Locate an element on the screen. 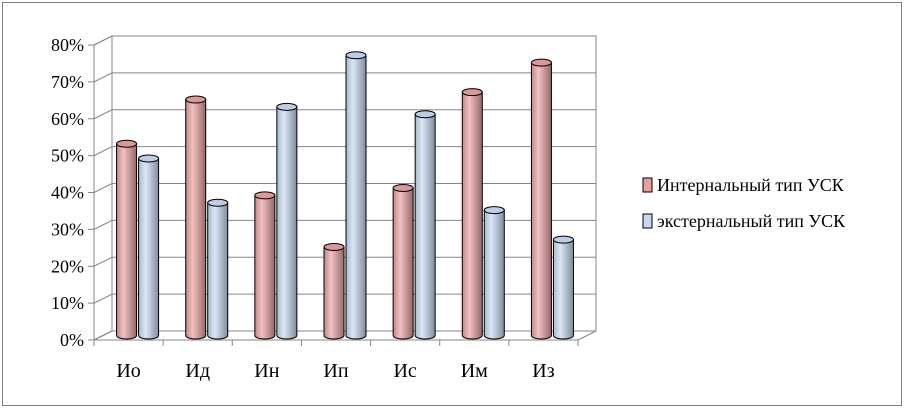  floor is located at coordinates (345, 335).